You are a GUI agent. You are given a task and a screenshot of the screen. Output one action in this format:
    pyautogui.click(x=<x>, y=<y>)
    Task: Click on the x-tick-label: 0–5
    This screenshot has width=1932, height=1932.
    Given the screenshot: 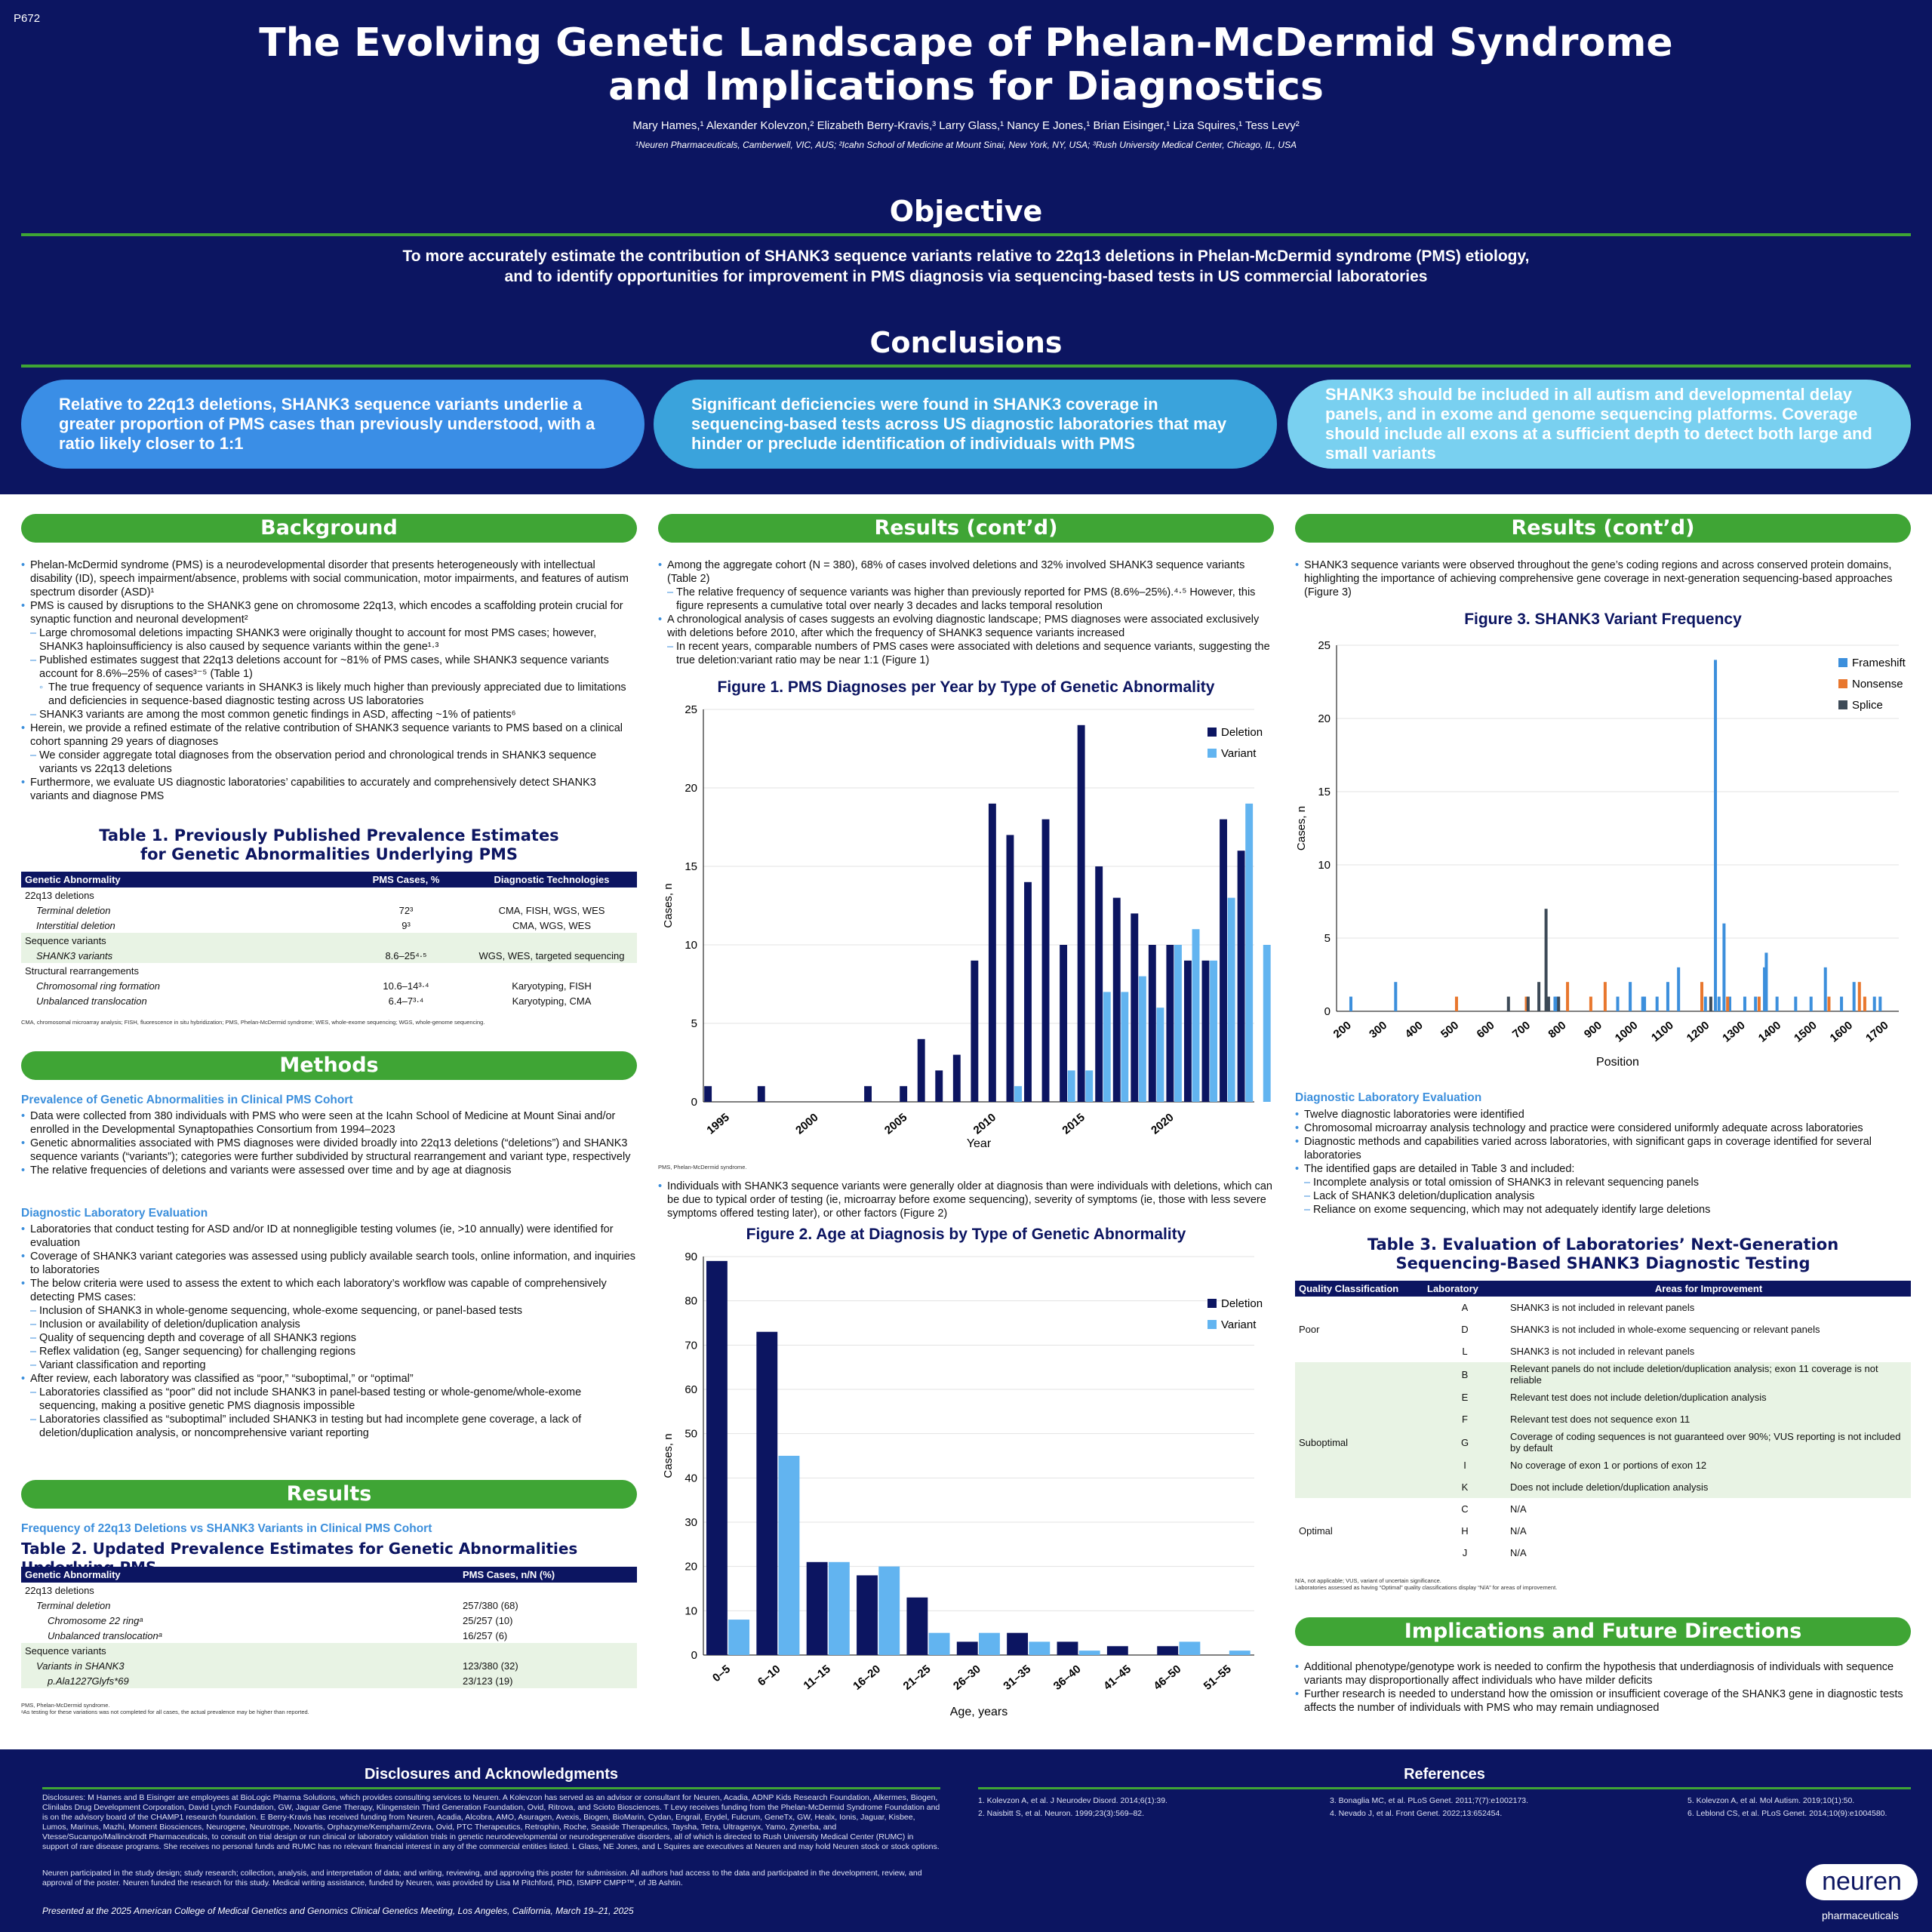 What is the action you would take?
    pyautogui.click(x=721, y=1673)
    